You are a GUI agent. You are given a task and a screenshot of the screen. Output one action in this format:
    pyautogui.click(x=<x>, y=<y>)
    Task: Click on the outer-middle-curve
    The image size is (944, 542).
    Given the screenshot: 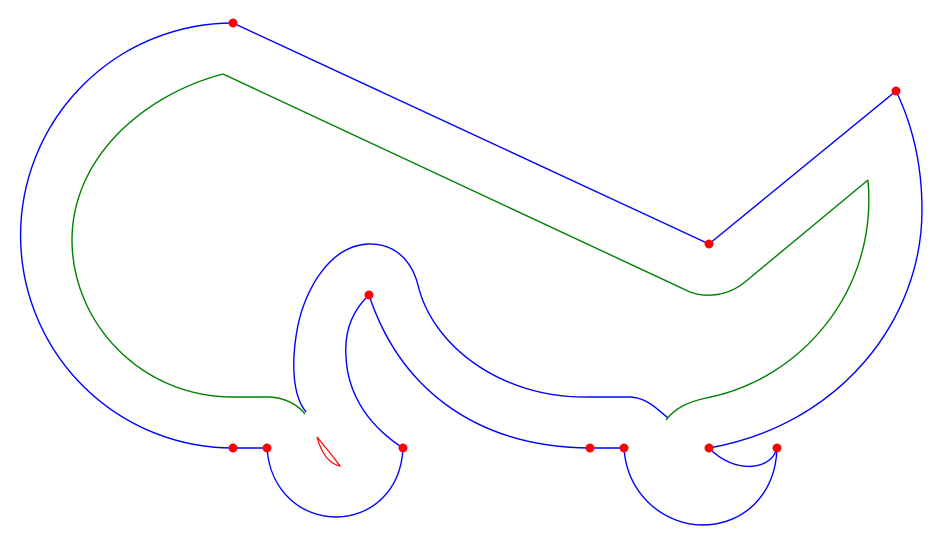 What is the action you would take?
    pyautogui.click(x=479, y=371)
    